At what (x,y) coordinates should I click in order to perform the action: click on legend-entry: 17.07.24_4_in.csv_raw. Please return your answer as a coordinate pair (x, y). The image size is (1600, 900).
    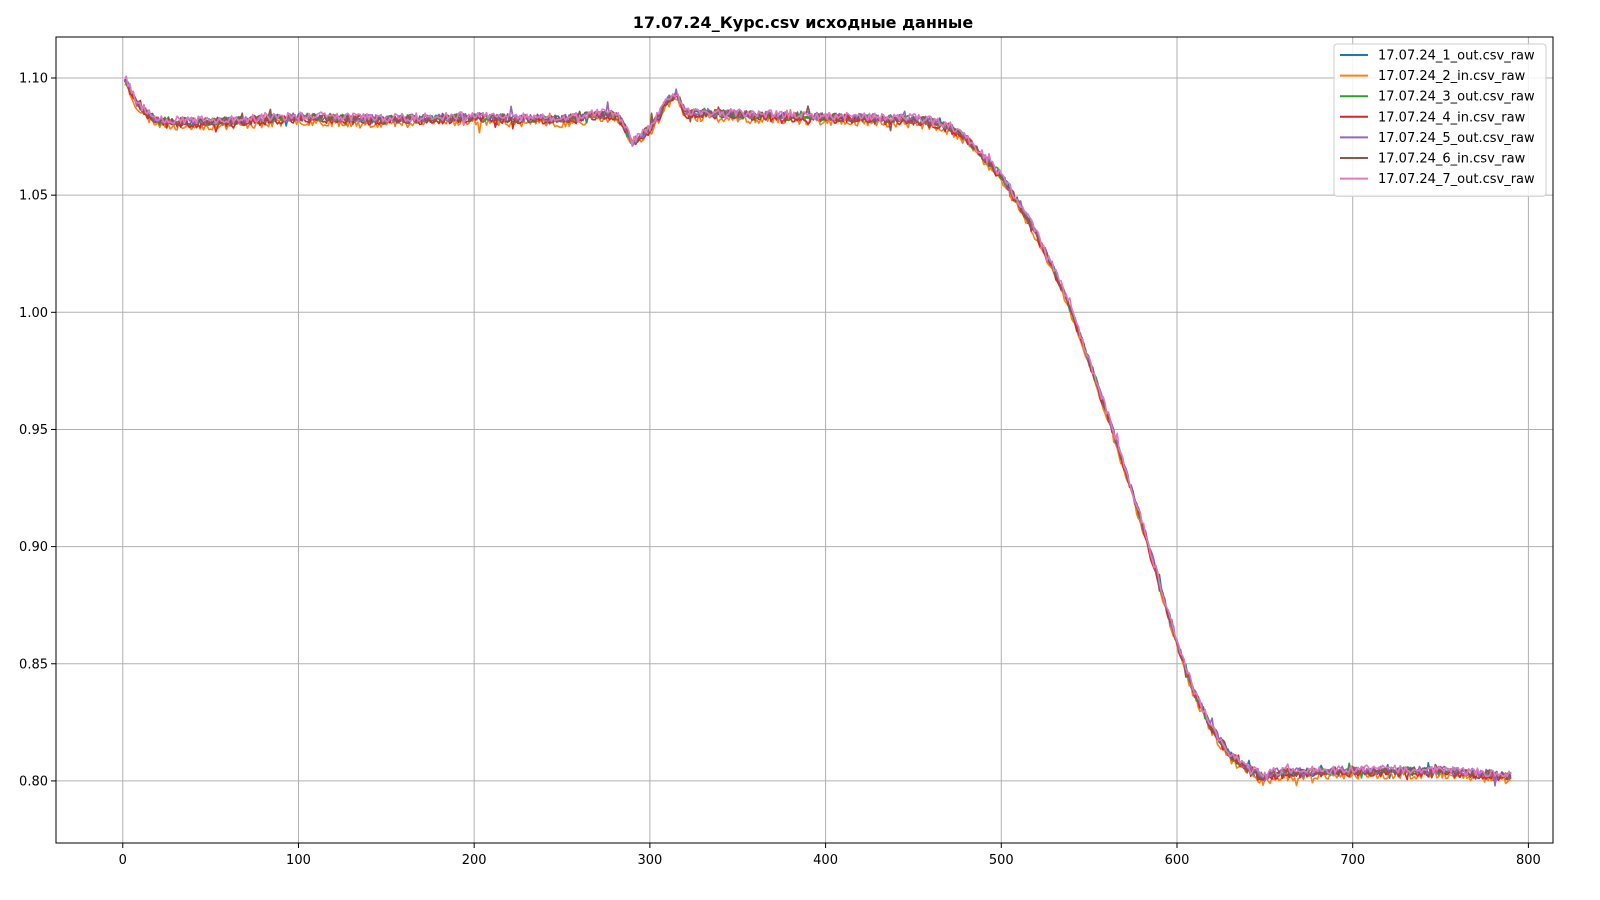
    Looking at the image, I should click on (1452, 117).